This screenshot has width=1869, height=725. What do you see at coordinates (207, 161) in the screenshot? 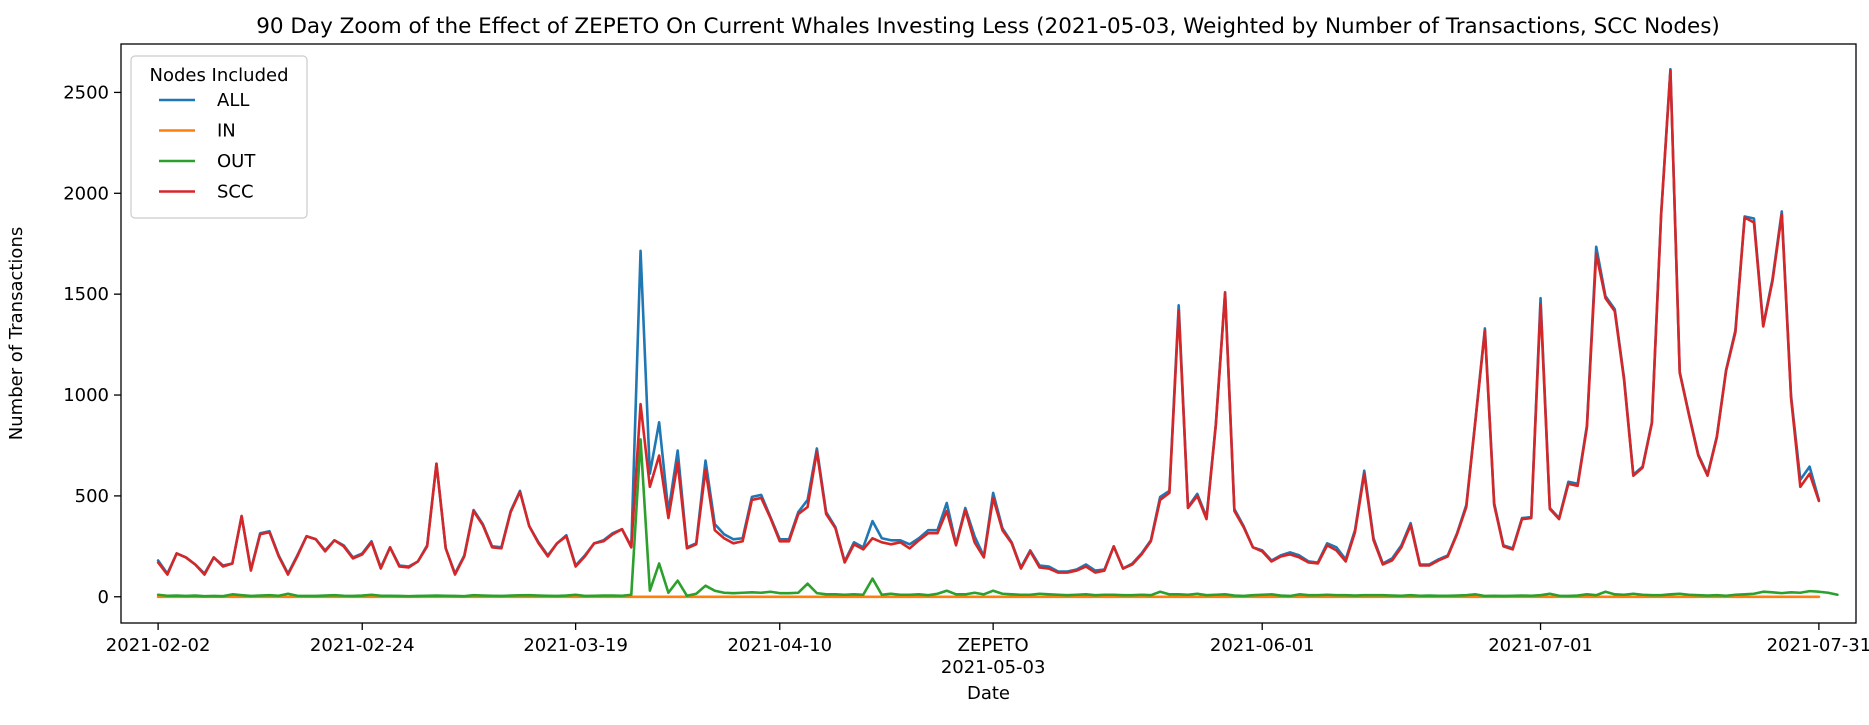
I see `legend-item-out: OUT` at bounding box center [207, 161].